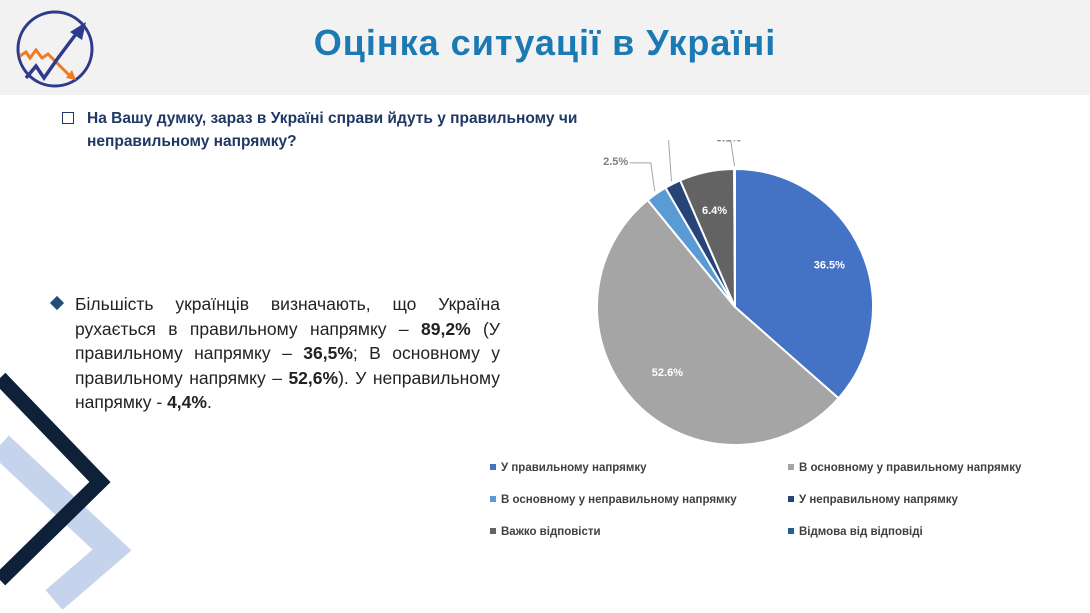  Describe the element at coordinates (313, 377) in the screenshot. I see `summary-highlight: 52,6%` at that location.